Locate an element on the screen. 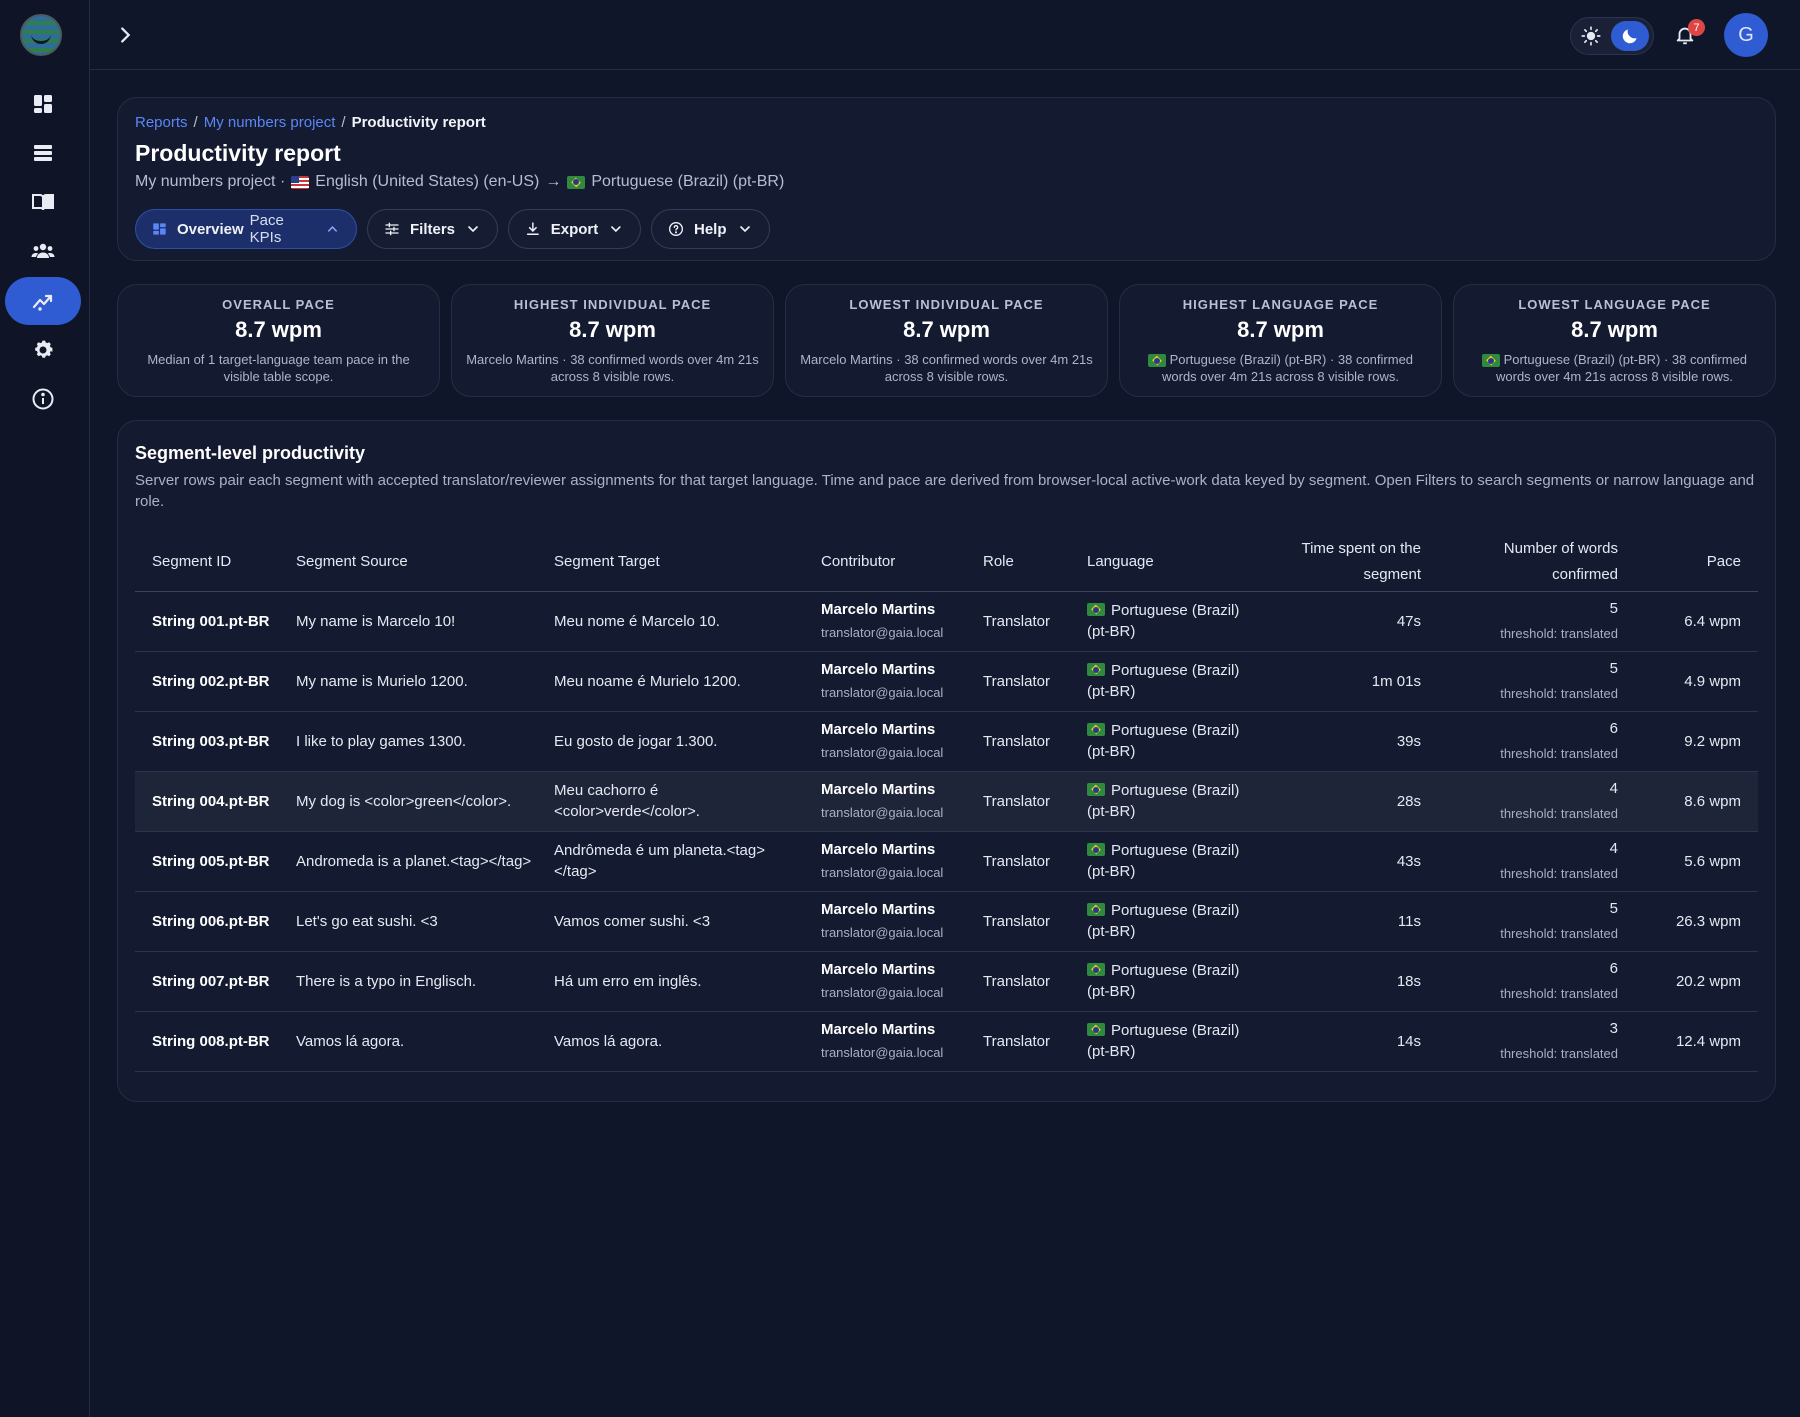 The height and width of the screenshot is (1417, 1800). page-title: Productivity report is located at coordinates (238, 153).